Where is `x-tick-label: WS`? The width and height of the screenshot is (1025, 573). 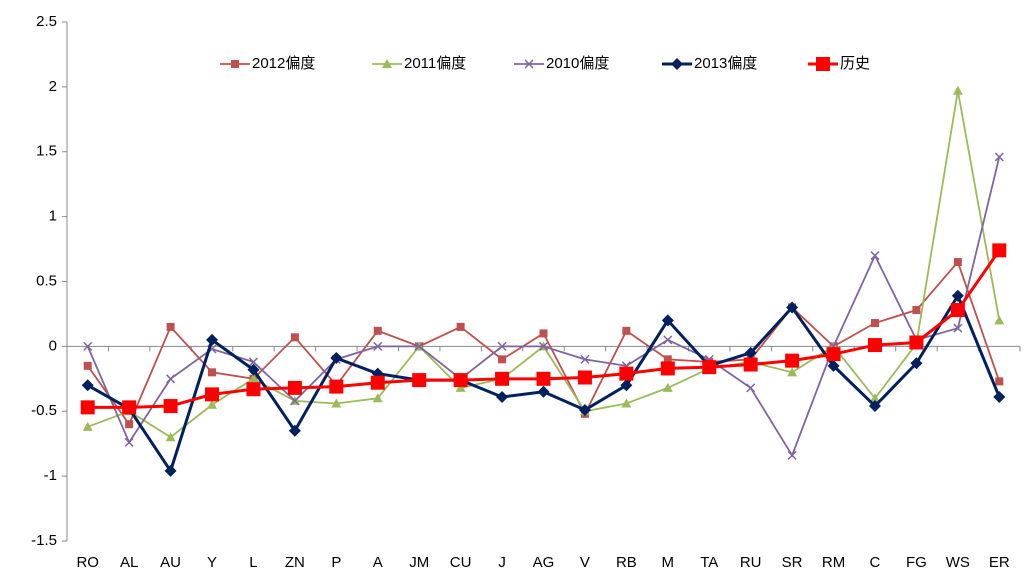 x-tick-label: WS is located at coordinates (958, 562).